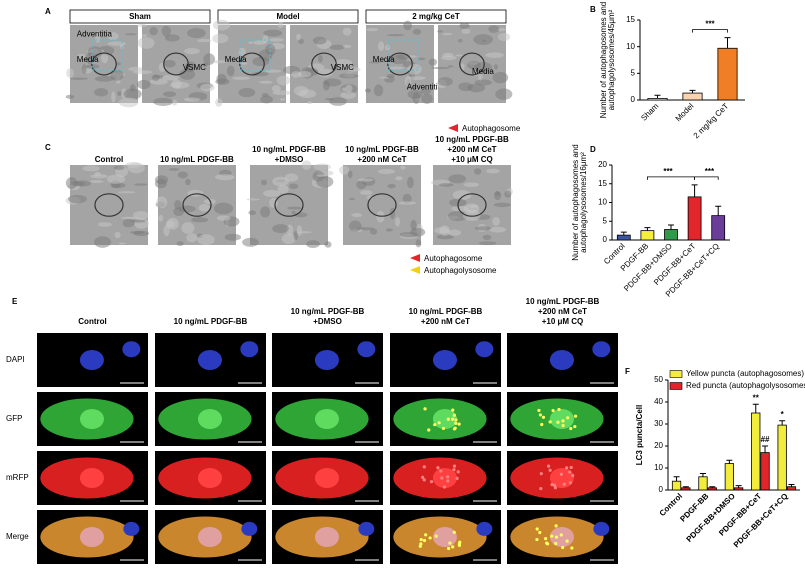 Image resolution: width=805 pixels, height=568 pixels. Describe the element at coordinates (756, 397) in the screenshot. I see `significance-label: **` at that location.